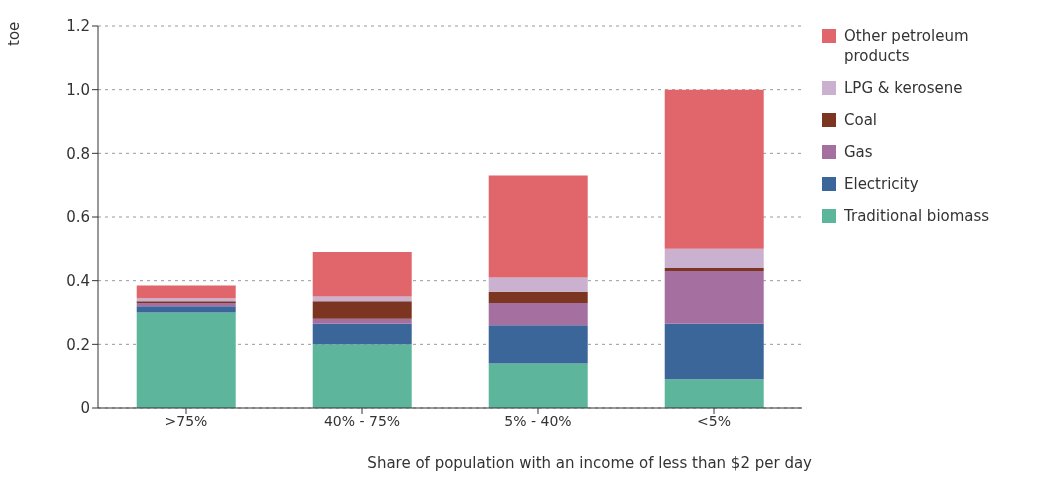  I want to click on legend-label: Coal, so click(861, 120).